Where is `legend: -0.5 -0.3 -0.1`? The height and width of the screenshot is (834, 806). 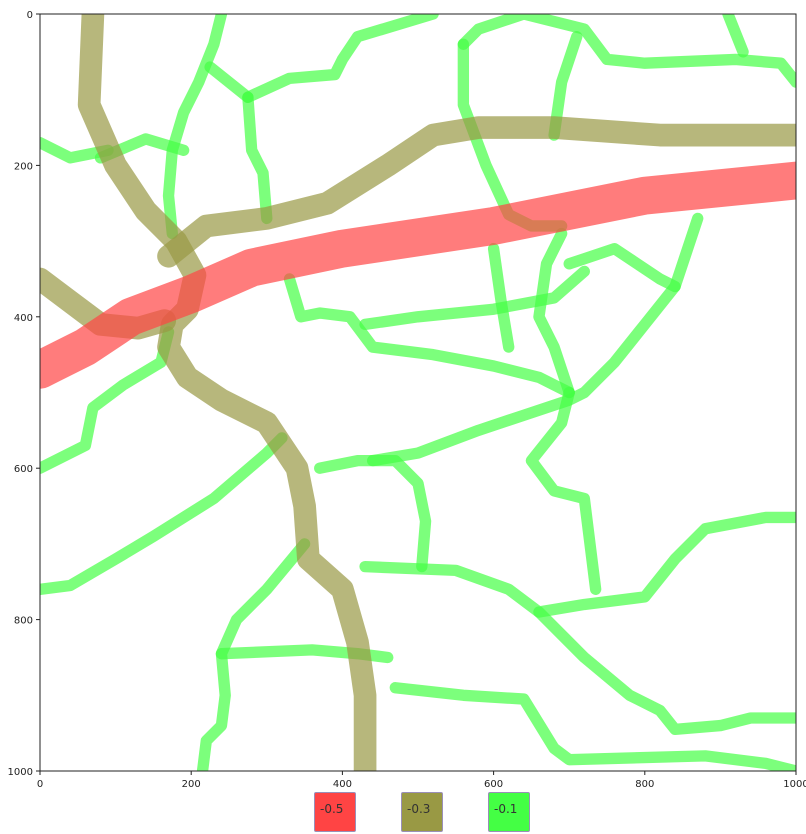 legend: -0.5 -0.3 -0.1 is located at coordinates (422, 812).